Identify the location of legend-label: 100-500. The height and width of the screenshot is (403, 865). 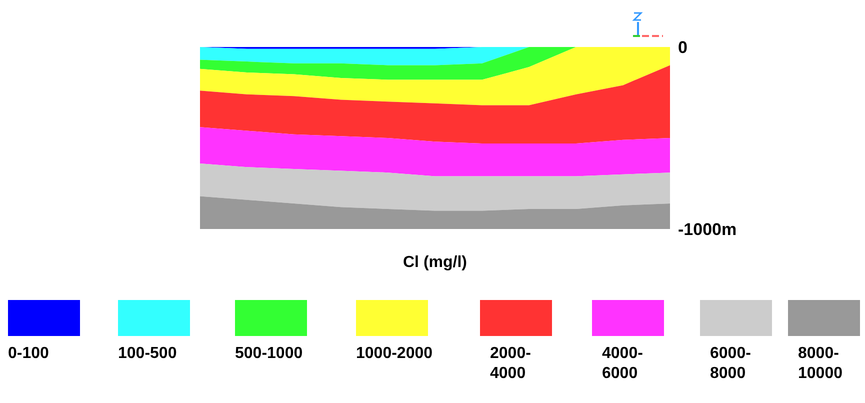
(148, 354).